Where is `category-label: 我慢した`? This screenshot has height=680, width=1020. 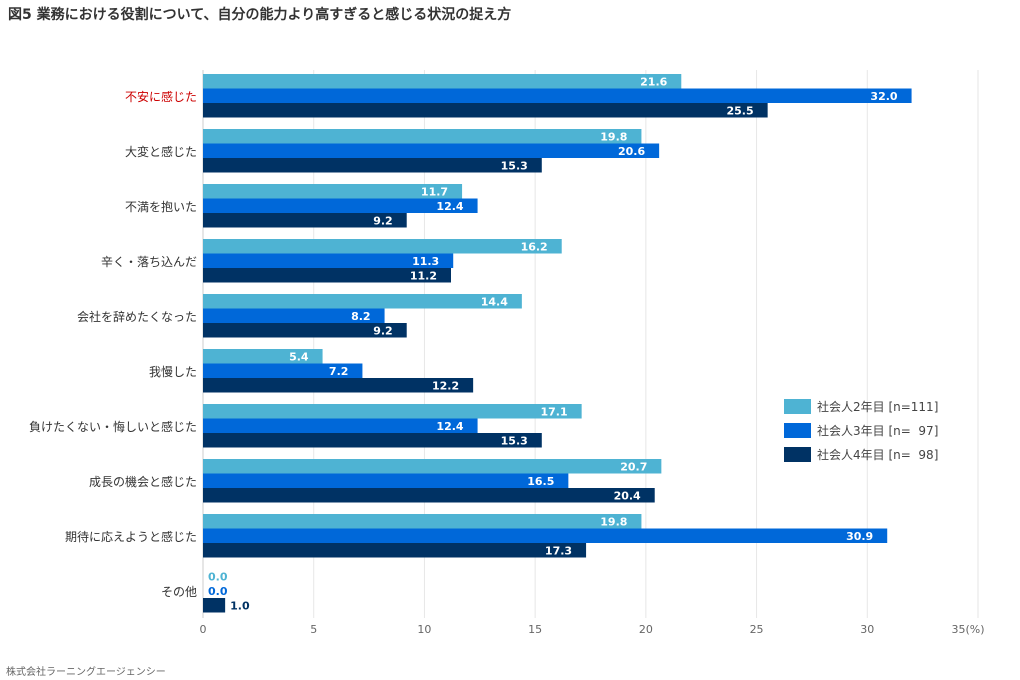
category-label: 我慢した is located at coordinates (173, 372).